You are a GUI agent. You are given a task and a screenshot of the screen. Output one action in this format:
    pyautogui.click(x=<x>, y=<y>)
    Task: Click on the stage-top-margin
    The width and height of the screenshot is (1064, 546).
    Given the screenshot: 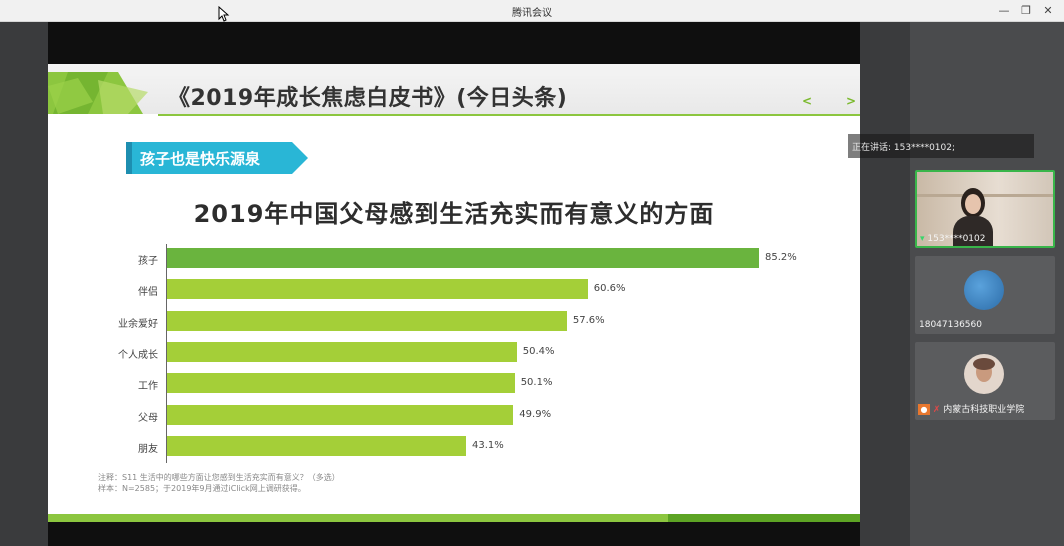 What is the action you would take?
    pyautogui.click(x=454, y=43)
    